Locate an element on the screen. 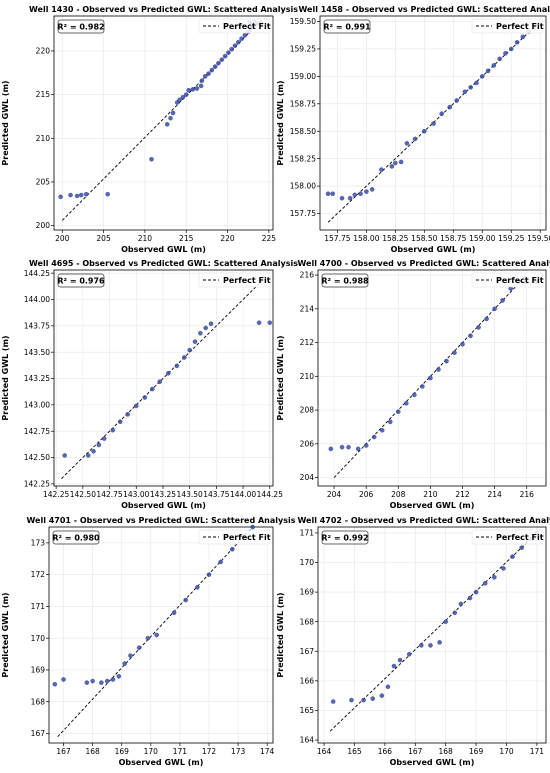 Image resolution: width=550 pixels, height=773 pixels. y-tick-label: 144.00 is located at coordinates (37, 299).